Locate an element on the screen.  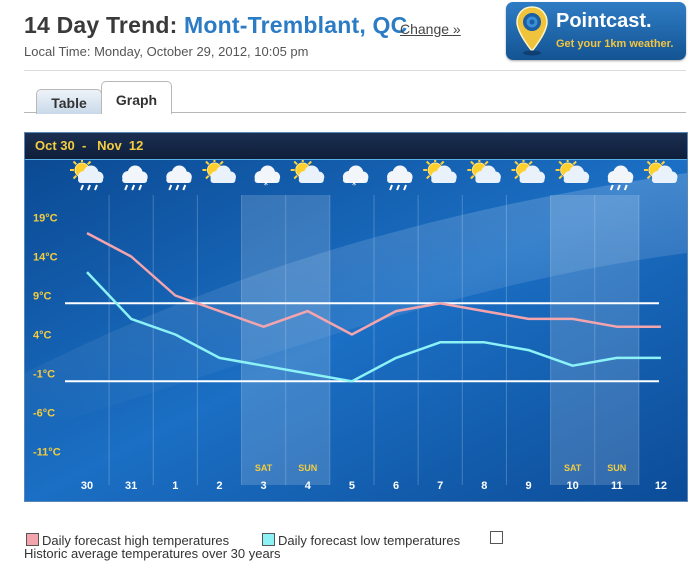
y-tick-label: 4°C is located at coordinates (42, 336).